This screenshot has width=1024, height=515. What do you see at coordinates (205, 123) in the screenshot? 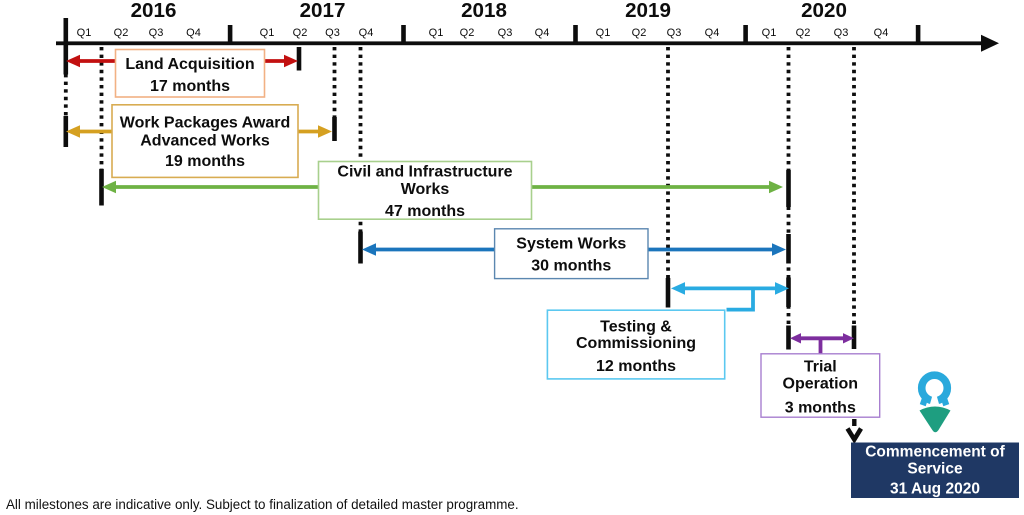
I see `svg-text: Work Packages Award` at bounding box center [205, 123].